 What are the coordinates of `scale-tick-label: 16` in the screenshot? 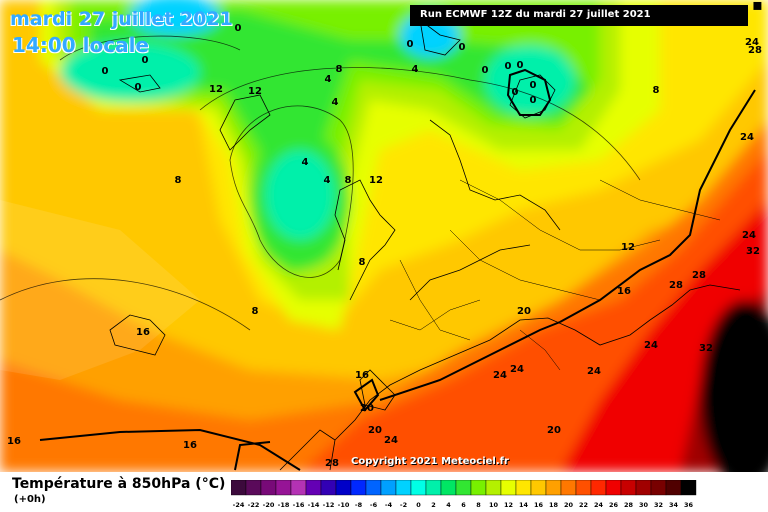 It's located at (539, 505).